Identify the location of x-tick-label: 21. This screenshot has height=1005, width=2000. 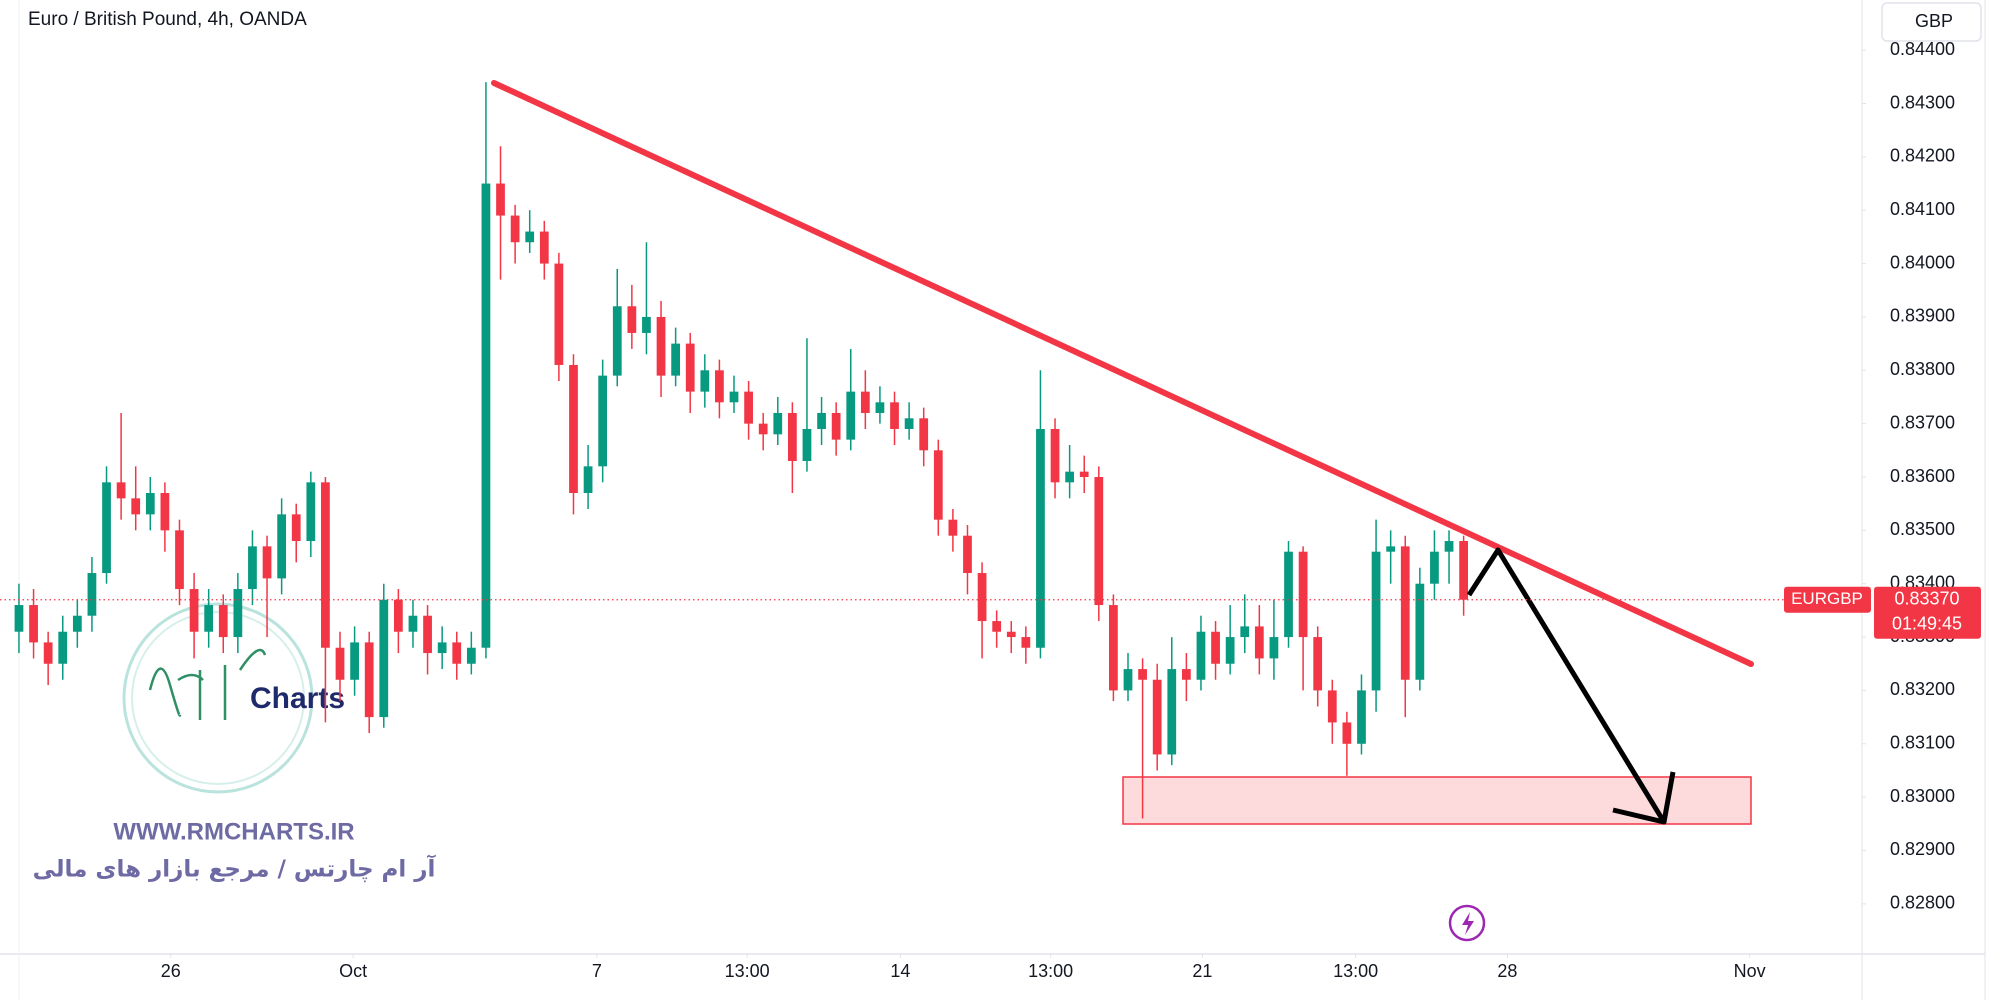
(1202, 971).